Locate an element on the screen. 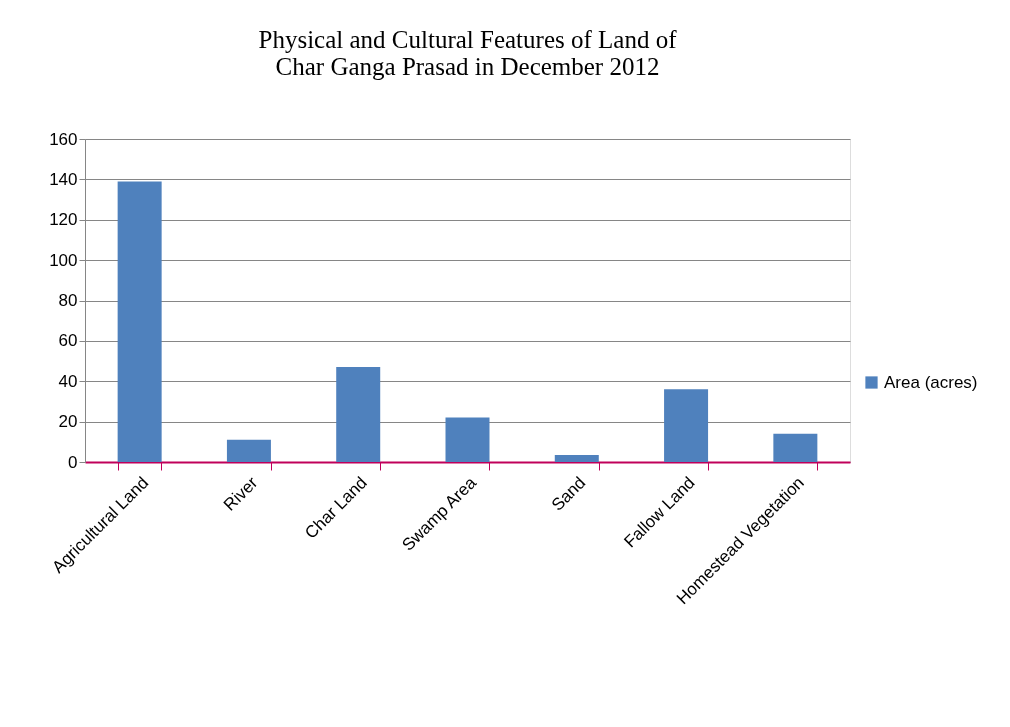  y-tick-label: 120 is located at coordinates (63, 220).